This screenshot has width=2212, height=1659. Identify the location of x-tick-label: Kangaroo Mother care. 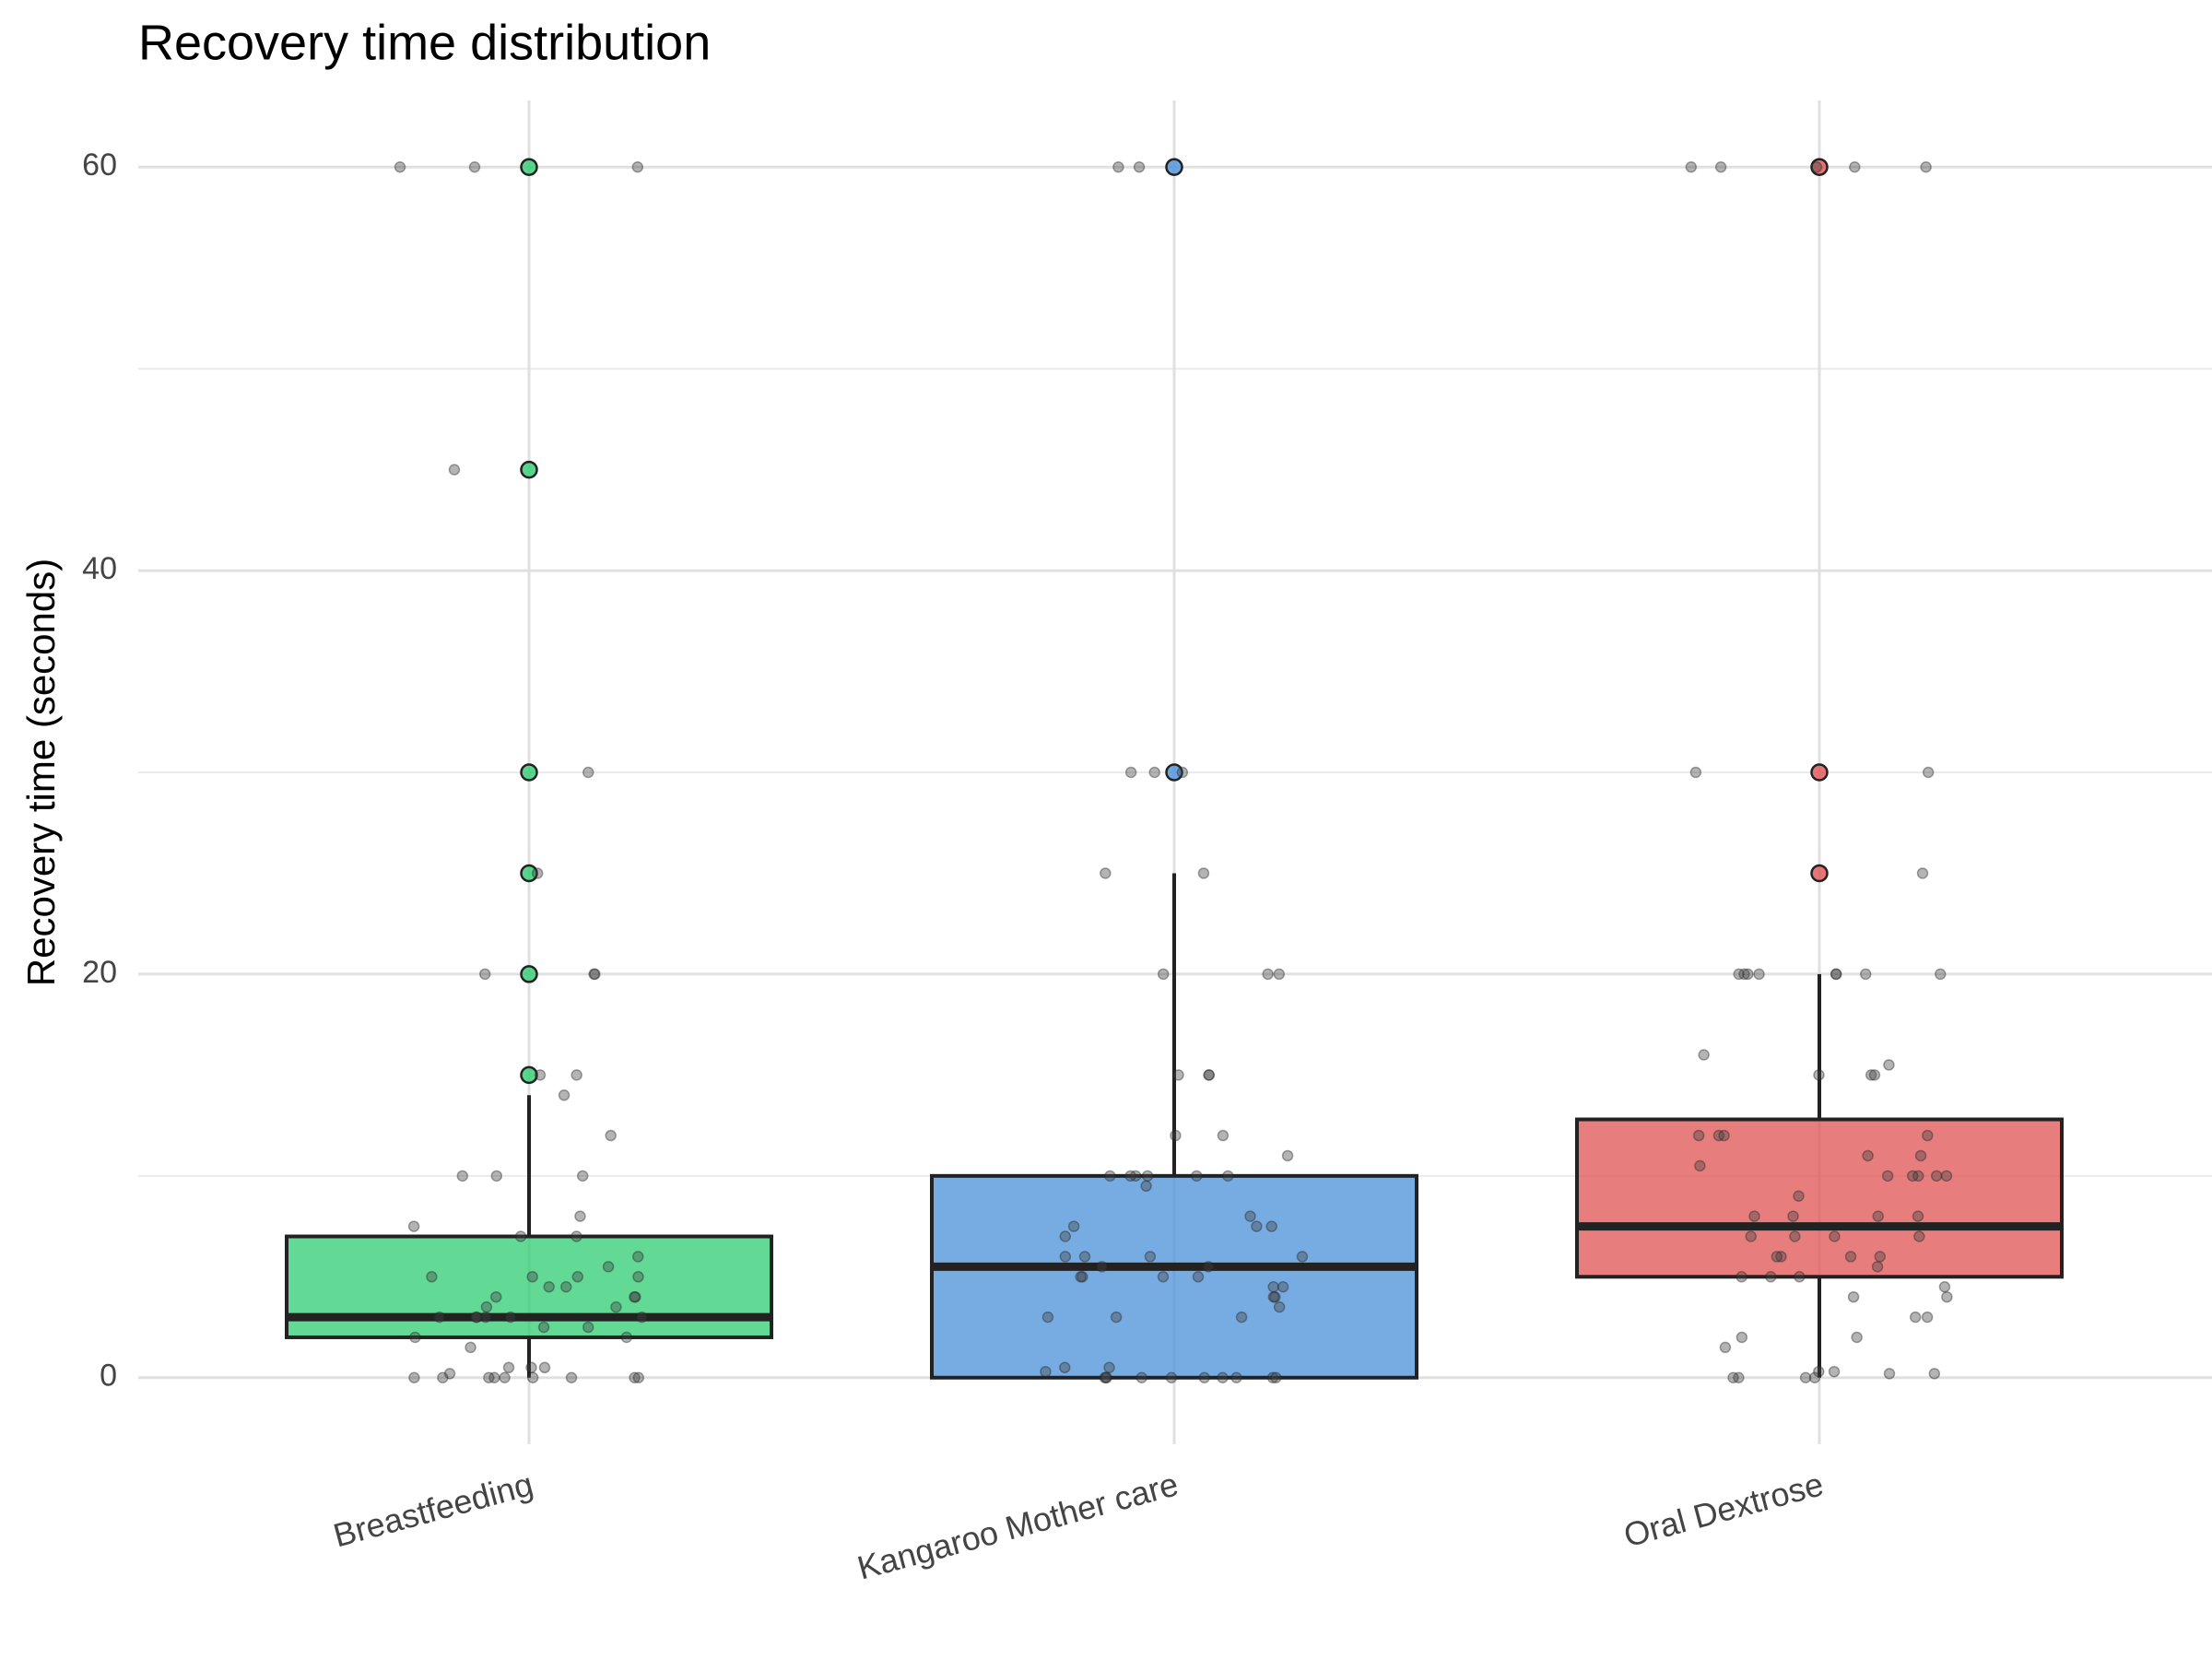
(1017, 1525).